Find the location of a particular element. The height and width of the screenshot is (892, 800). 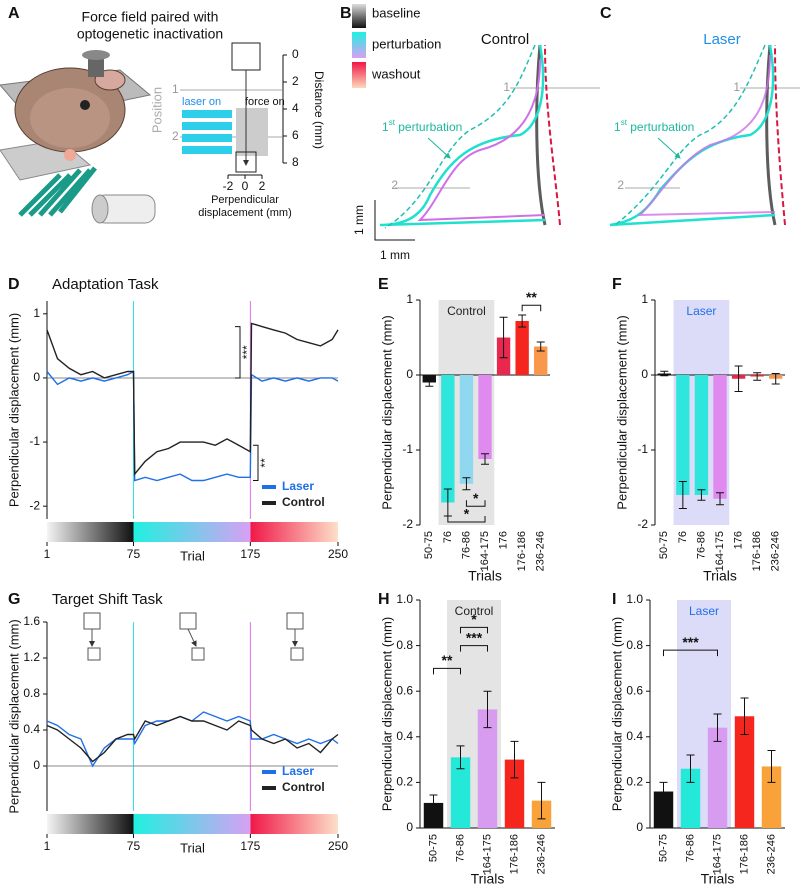

group-label: Laser is located at coordinates (704, 611).